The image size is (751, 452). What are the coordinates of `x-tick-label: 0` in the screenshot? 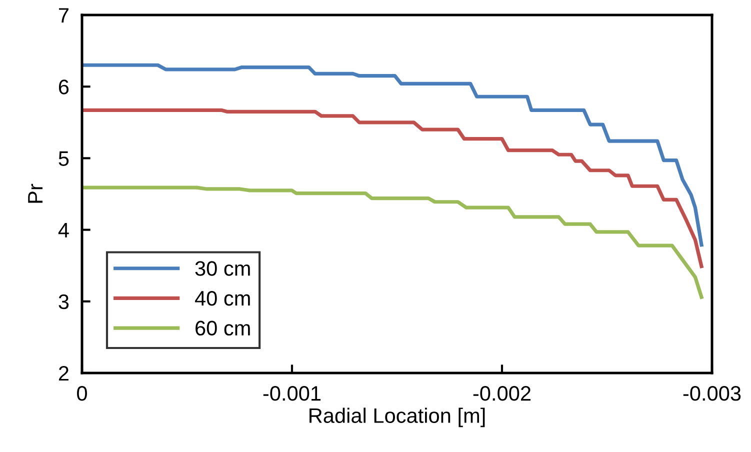 It's located at (82, 393).